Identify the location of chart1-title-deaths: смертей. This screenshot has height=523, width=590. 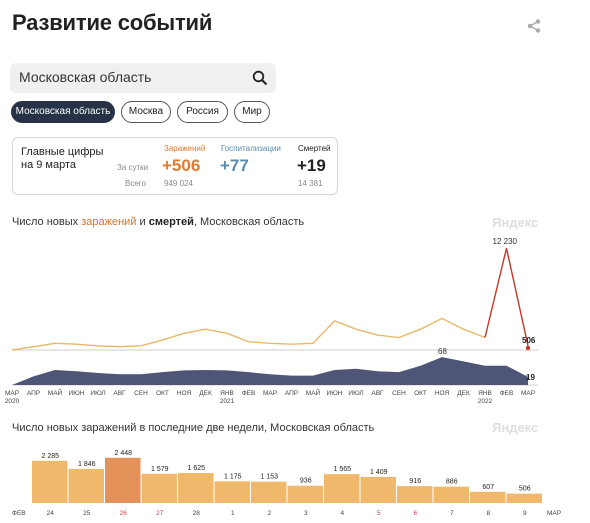
(171, 222).